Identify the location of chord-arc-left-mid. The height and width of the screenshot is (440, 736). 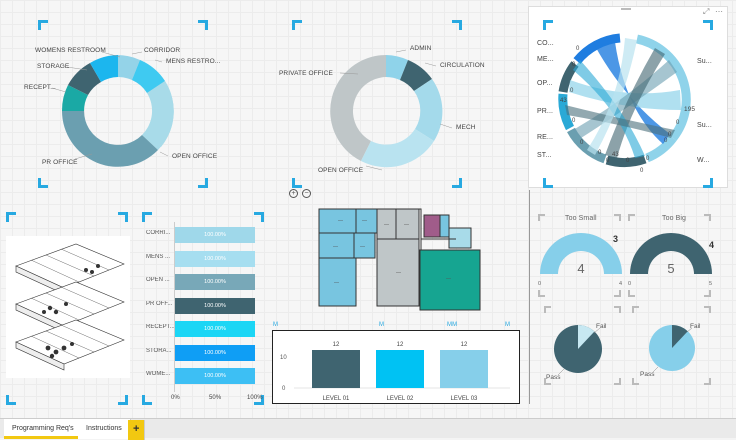
(568, 77).